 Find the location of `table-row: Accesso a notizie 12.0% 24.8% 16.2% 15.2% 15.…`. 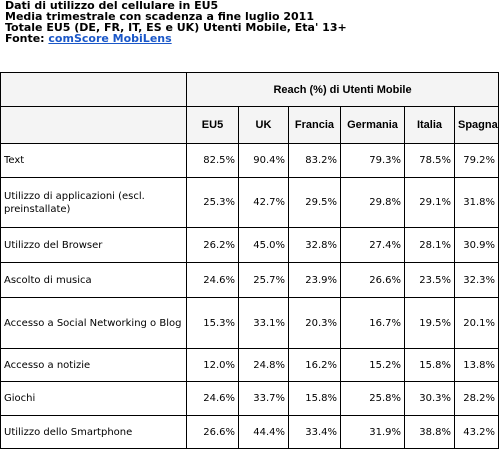

table-row: Accesso a notizie 12.0% 24.8% 16.2% 15.2% 15.… is located at coordinates (249, 365).